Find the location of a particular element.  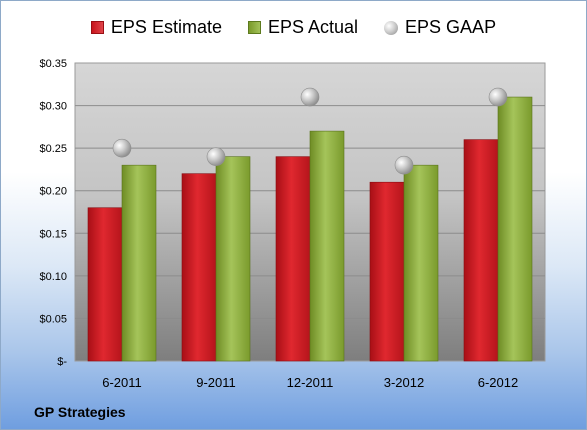

legend-swatch-eps-actual is located at coordinates (254, 27).